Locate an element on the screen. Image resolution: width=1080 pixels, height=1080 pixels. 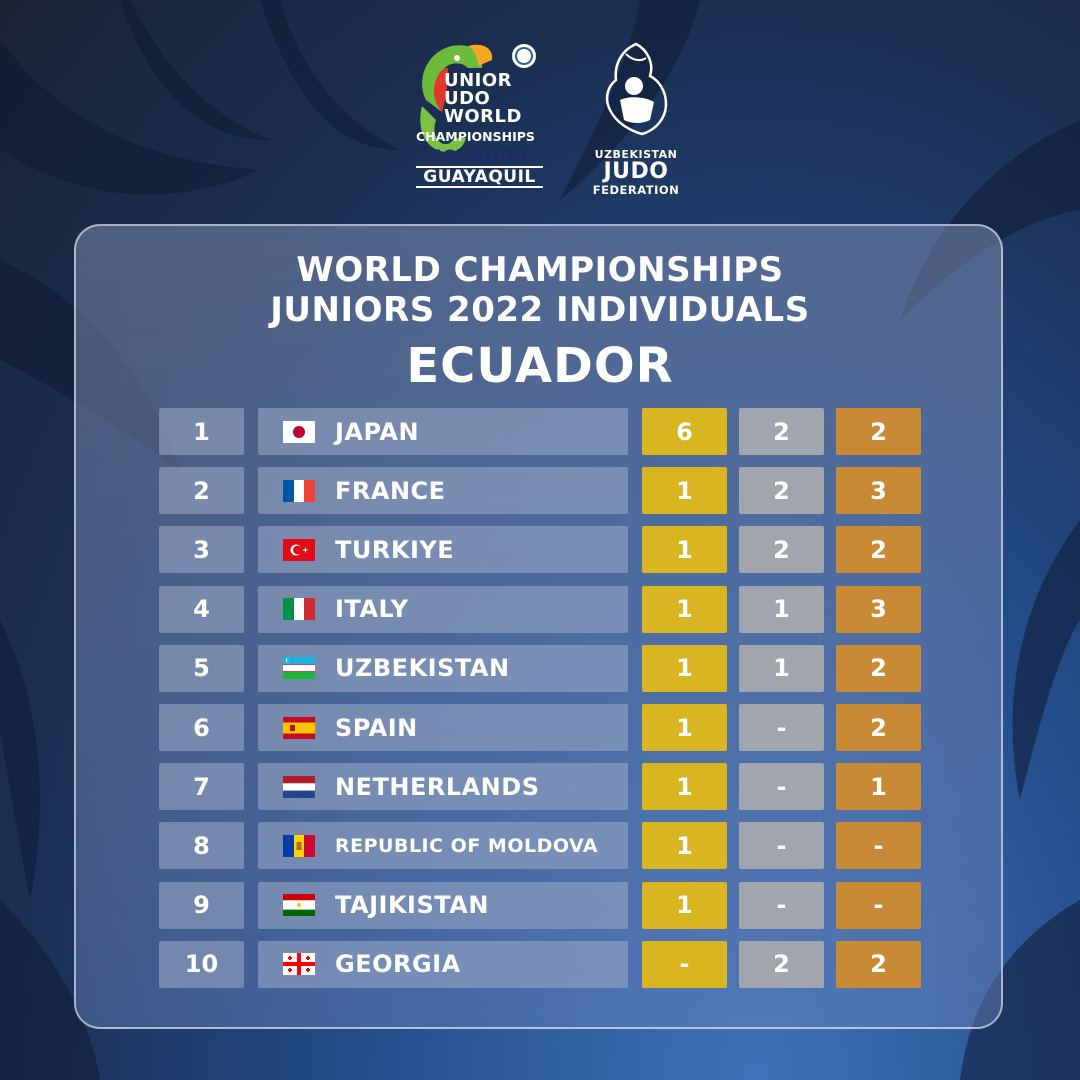
jjwc-unior-text: UNIOR is located at coordinates (478, 80).